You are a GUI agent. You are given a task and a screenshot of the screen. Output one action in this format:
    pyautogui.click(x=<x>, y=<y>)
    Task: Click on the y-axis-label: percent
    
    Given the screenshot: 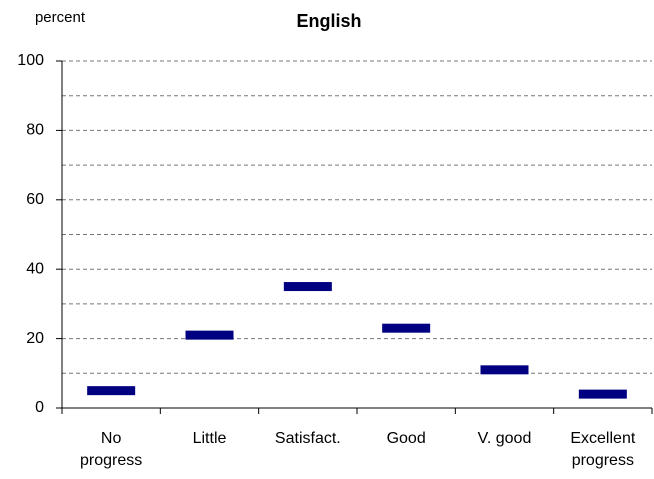 What is the action you would take?
    pyautogui.click(x=60, y=17)
    